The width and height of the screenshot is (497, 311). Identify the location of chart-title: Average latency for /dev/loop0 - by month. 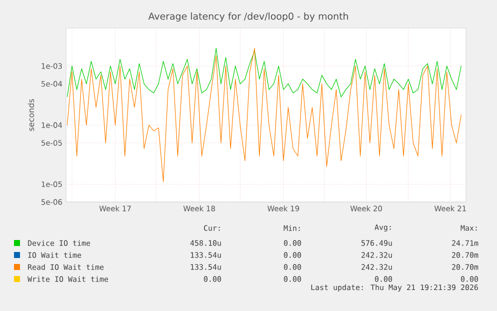
(248, 17).